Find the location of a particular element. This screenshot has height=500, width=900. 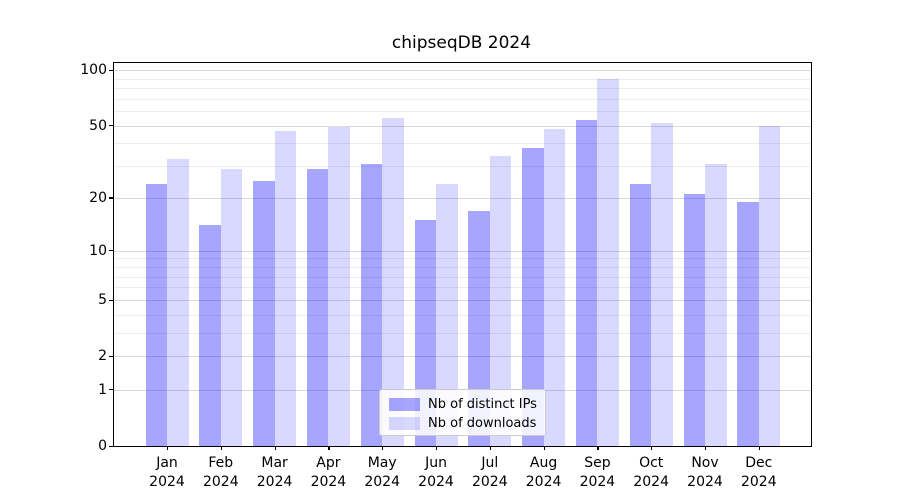

x-tick-label-year-mar: 2024 is located at coordinates (274, 482).